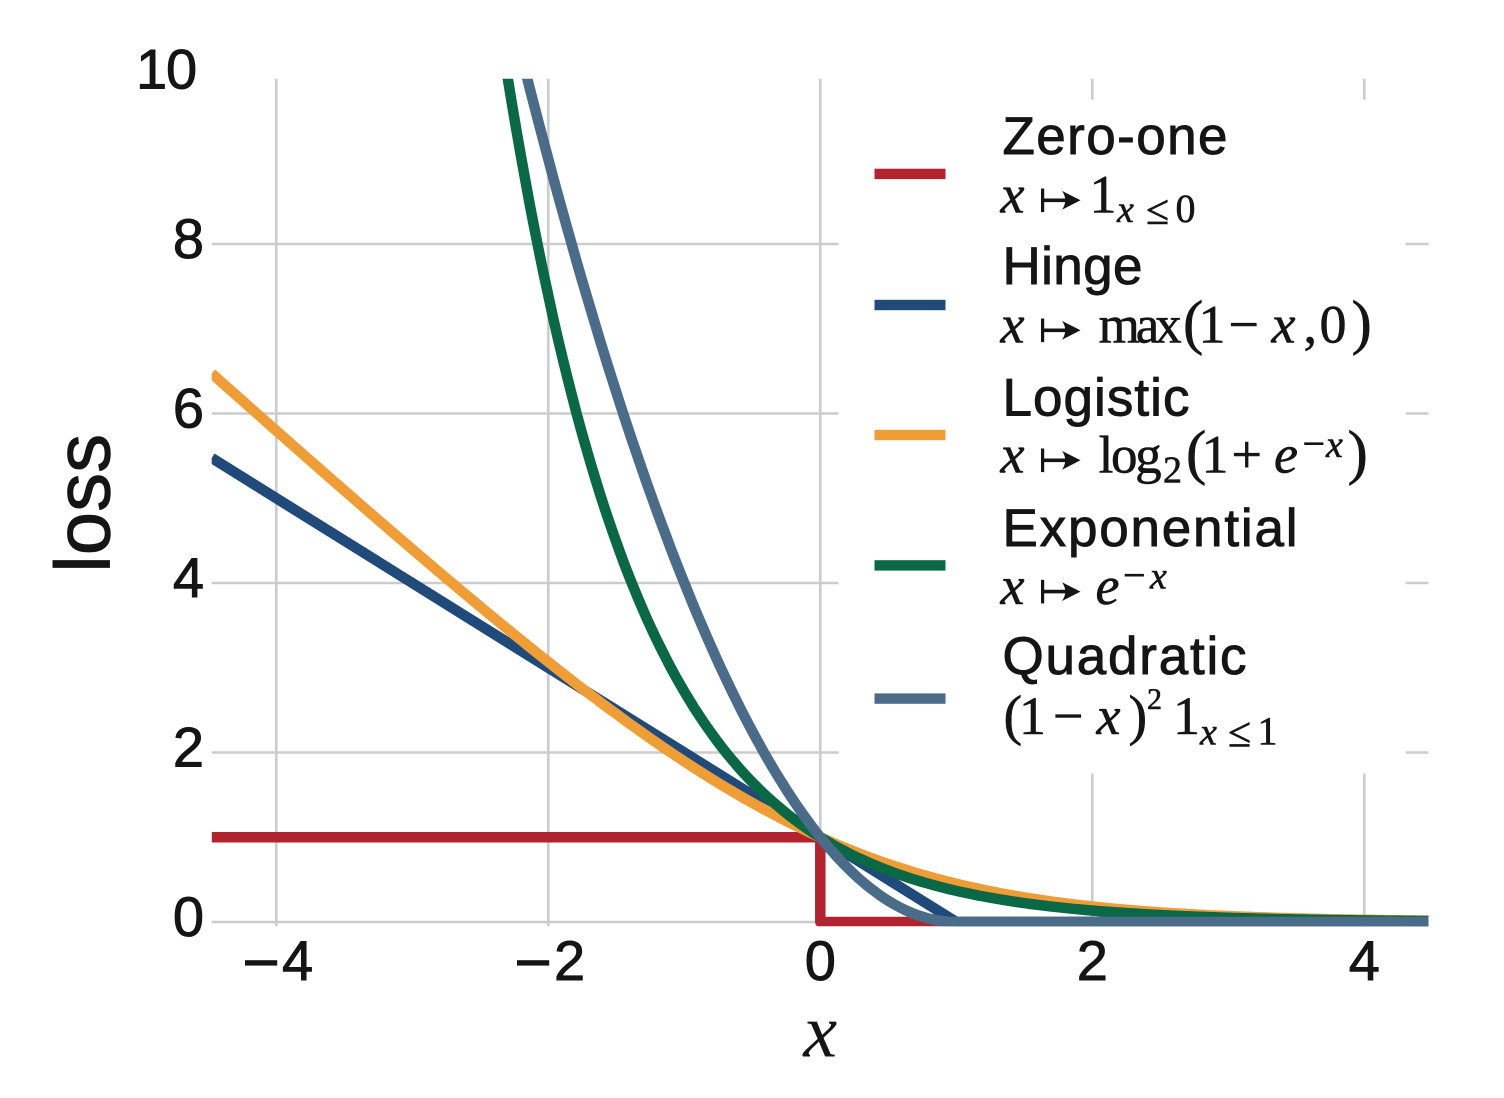 This screenshot has height=1098, width=1504. I want to click on svg-text: 6, so click(188, 408).